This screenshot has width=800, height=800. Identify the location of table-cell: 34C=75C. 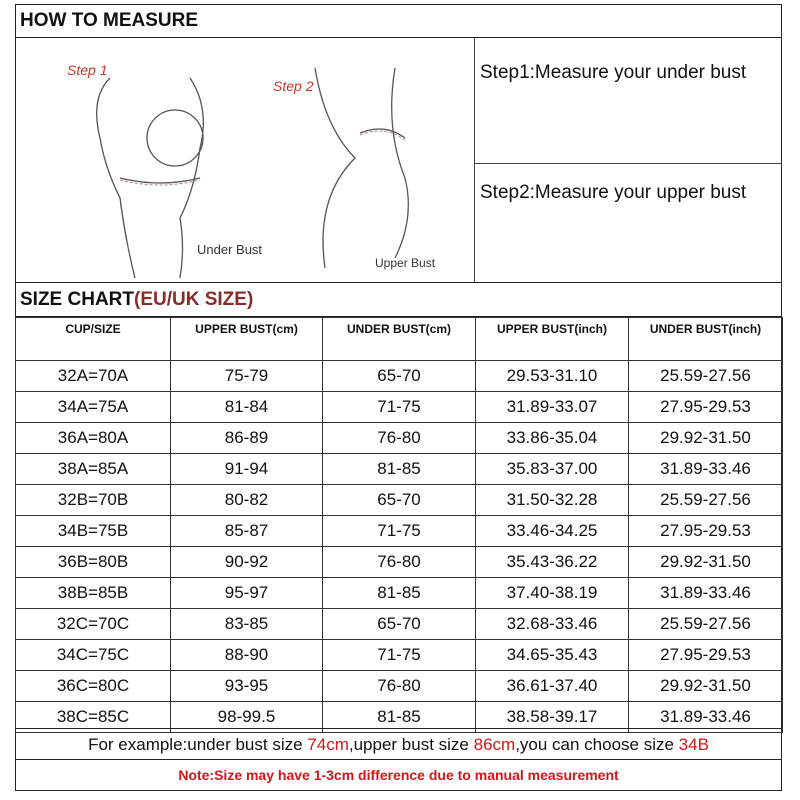
(93, 655).